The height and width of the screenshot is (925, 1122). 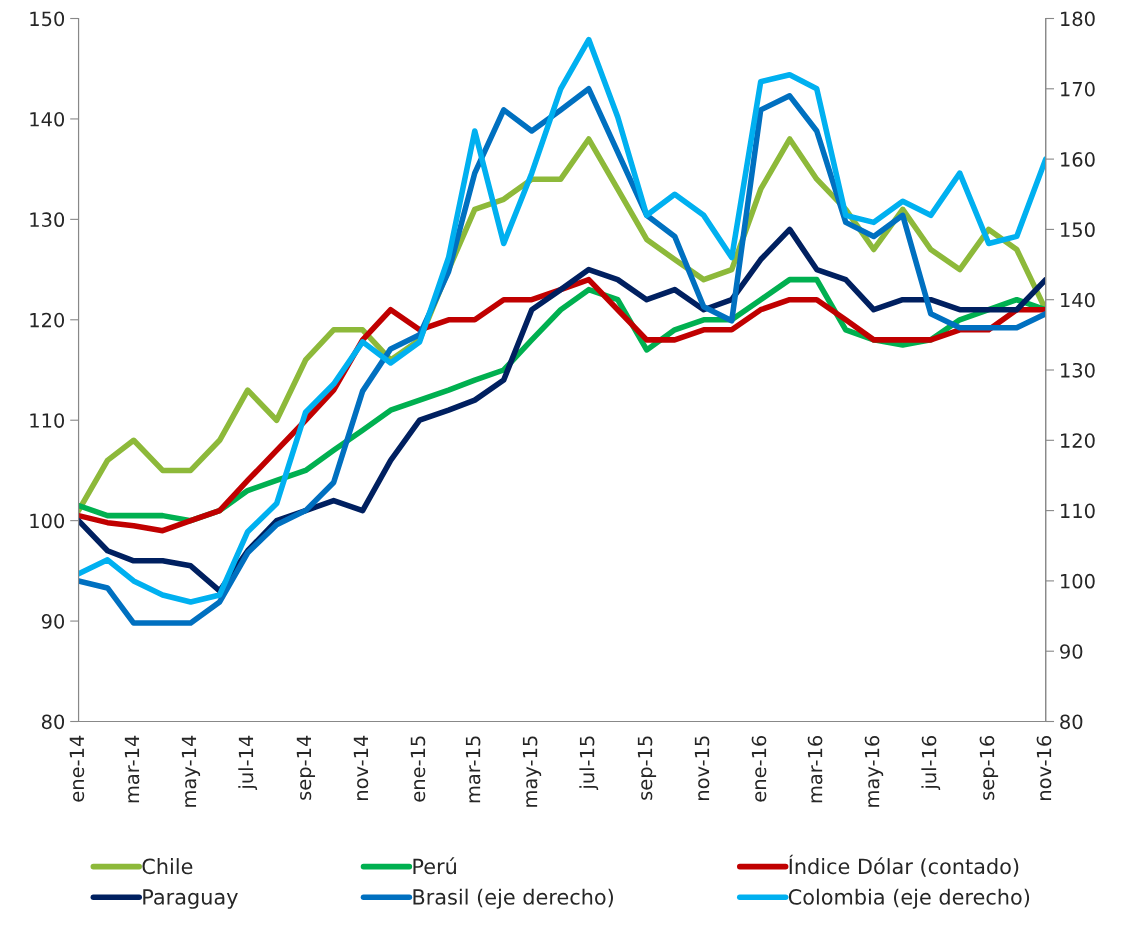 I want to click on legend-label: Índice Dólar (contado), so click(x=904, y=865).